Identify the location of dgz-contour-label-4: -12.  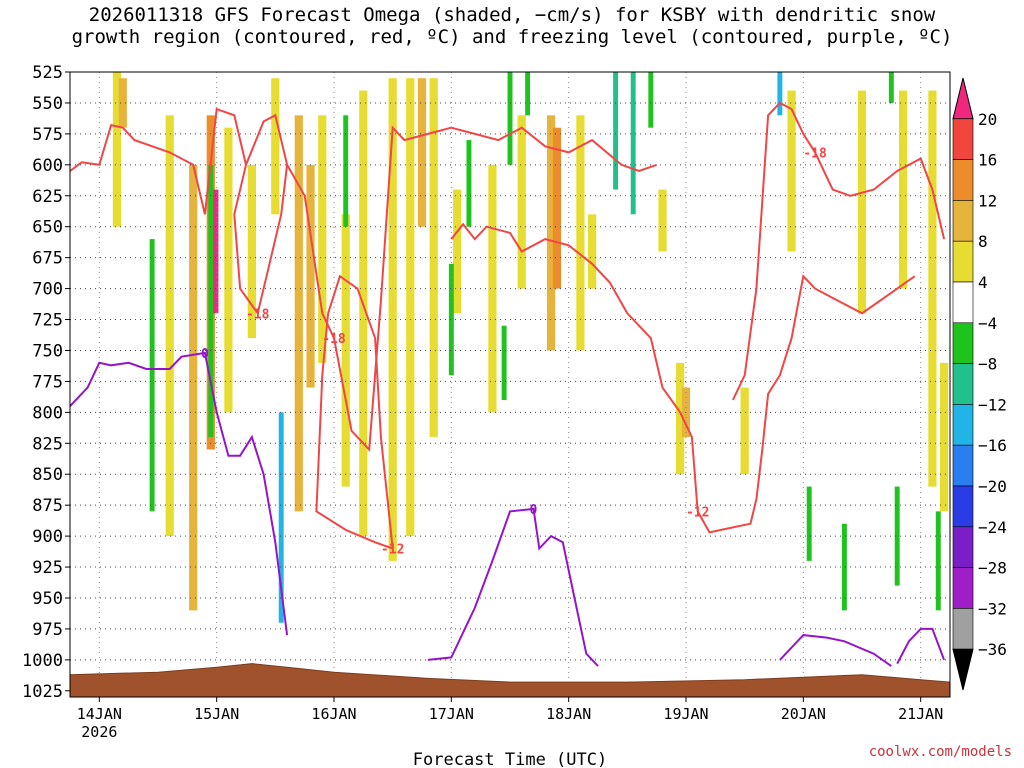
(392, 549).